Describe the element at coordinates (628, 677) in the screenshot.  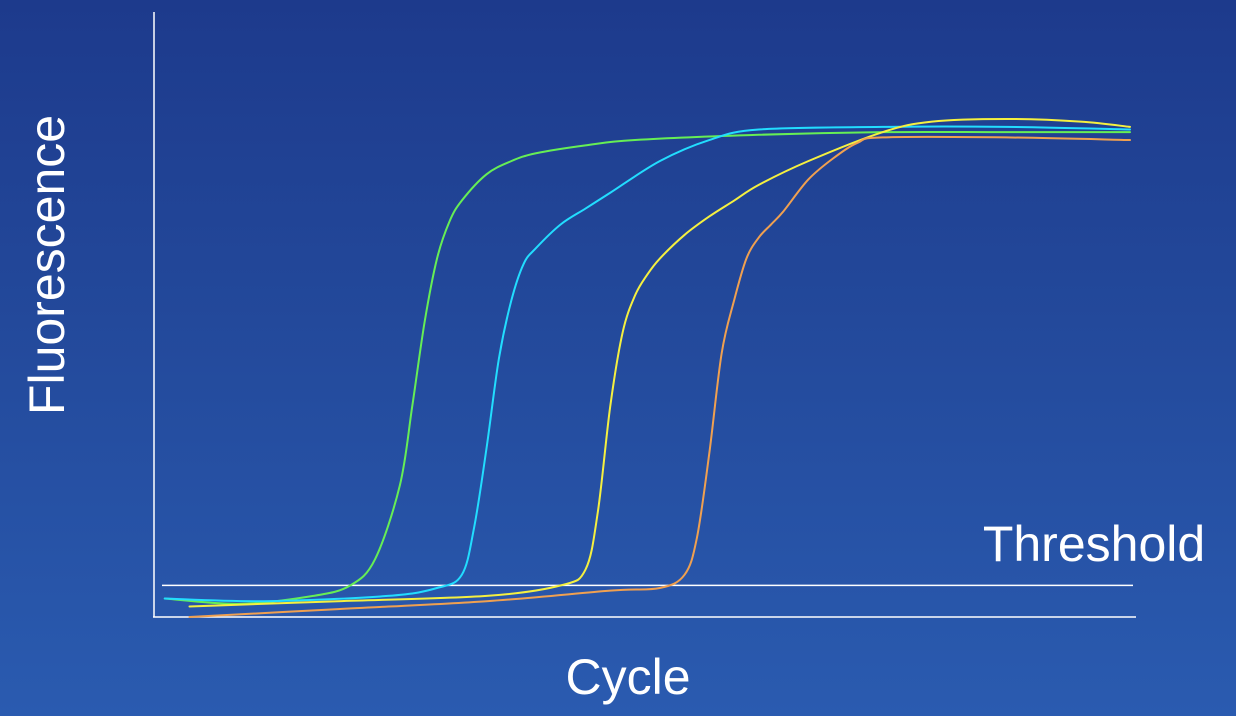
I see `x-axis-label: Cycle` at that location.